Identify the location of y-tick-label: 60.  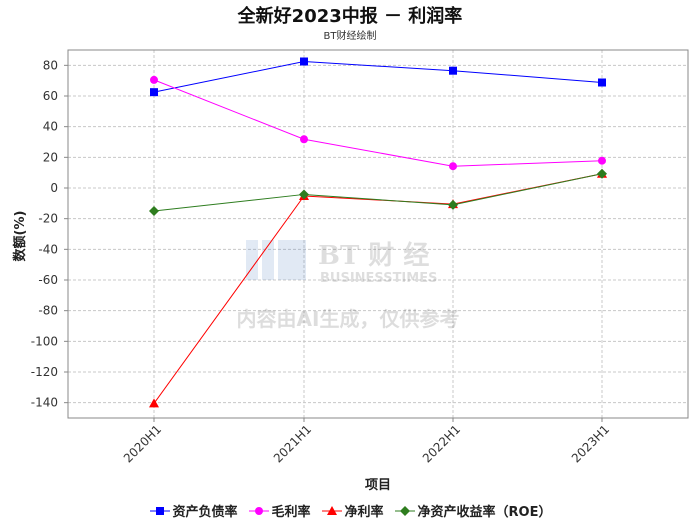
(50, 96).